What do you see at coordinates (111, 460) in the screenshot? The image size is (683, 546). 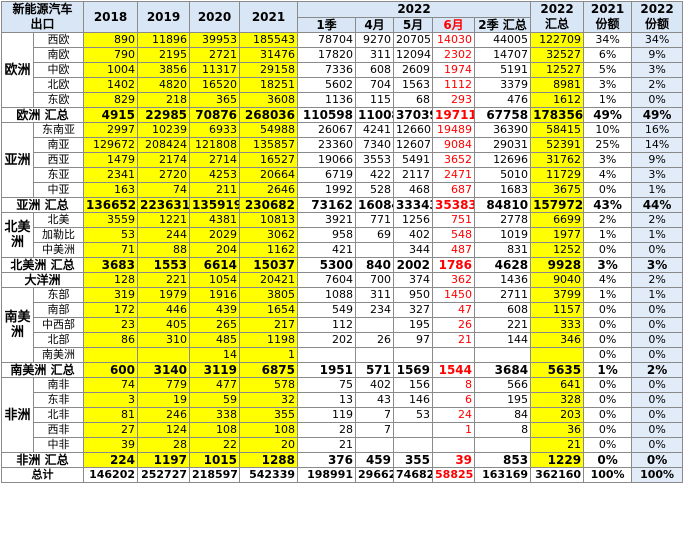 I see `cell-2018: 224` at bounding box center [111, 460].